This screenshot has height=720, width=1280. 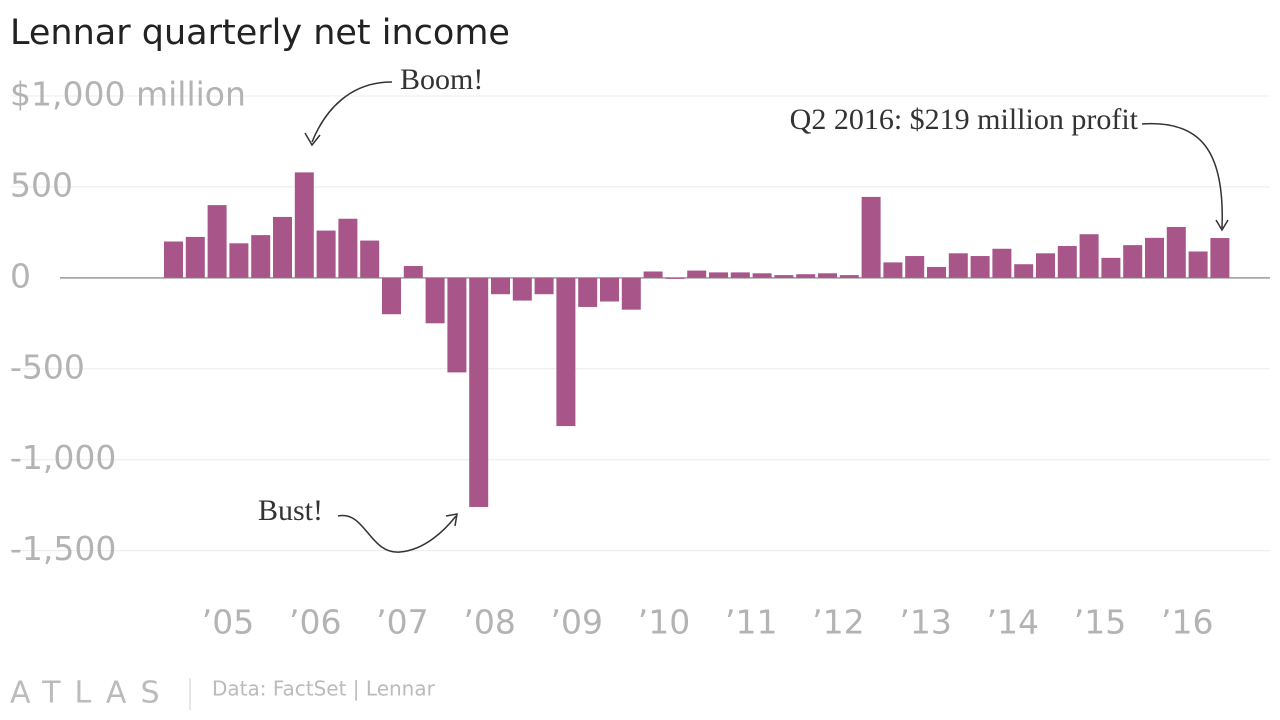 What do you see at coordinates (1100, 622) in the screenshot?
I see `x-tick-label: ’15` at bounding box center [1100, 622].